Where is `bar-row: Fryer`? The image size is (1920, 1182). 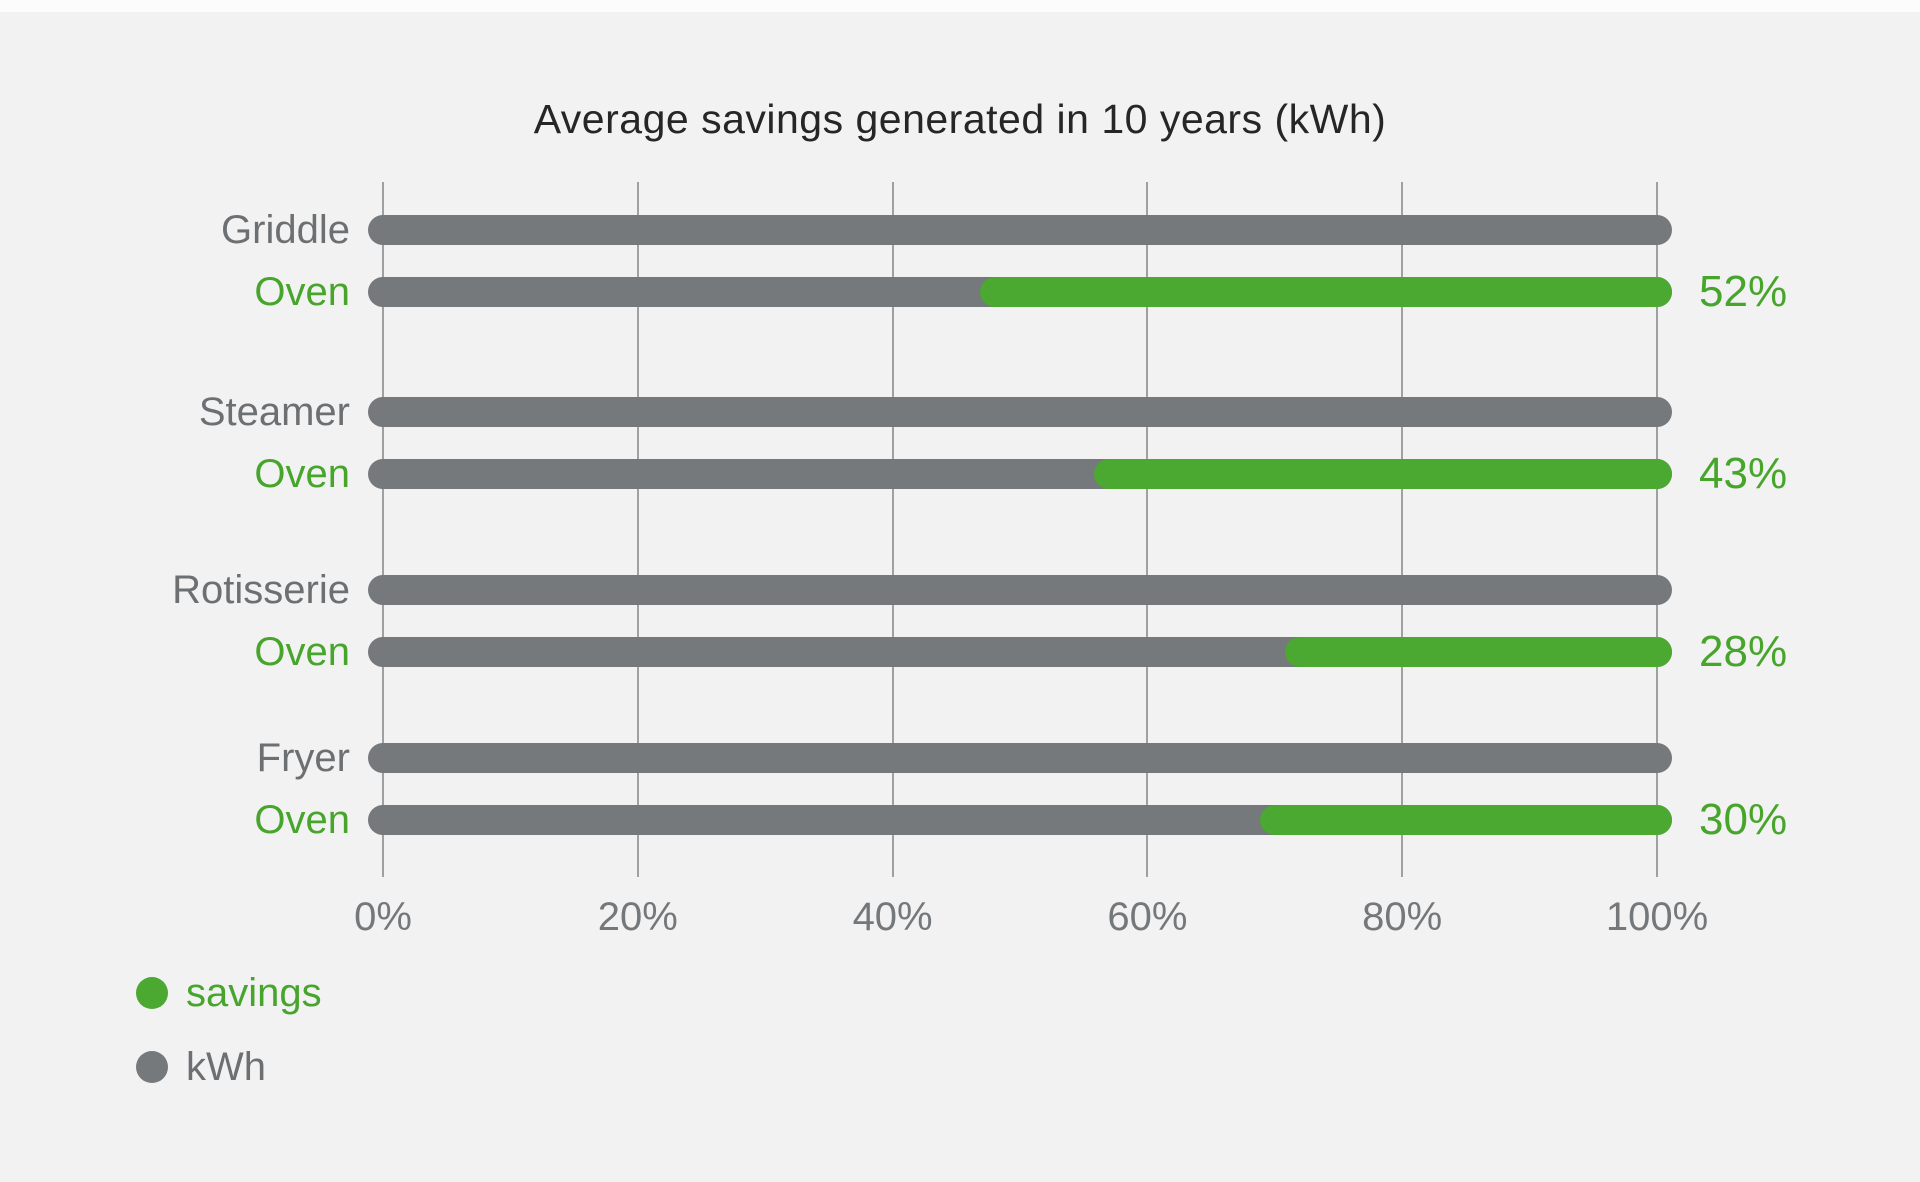 bar-row: Fryer is located at coordinates (964, 758).